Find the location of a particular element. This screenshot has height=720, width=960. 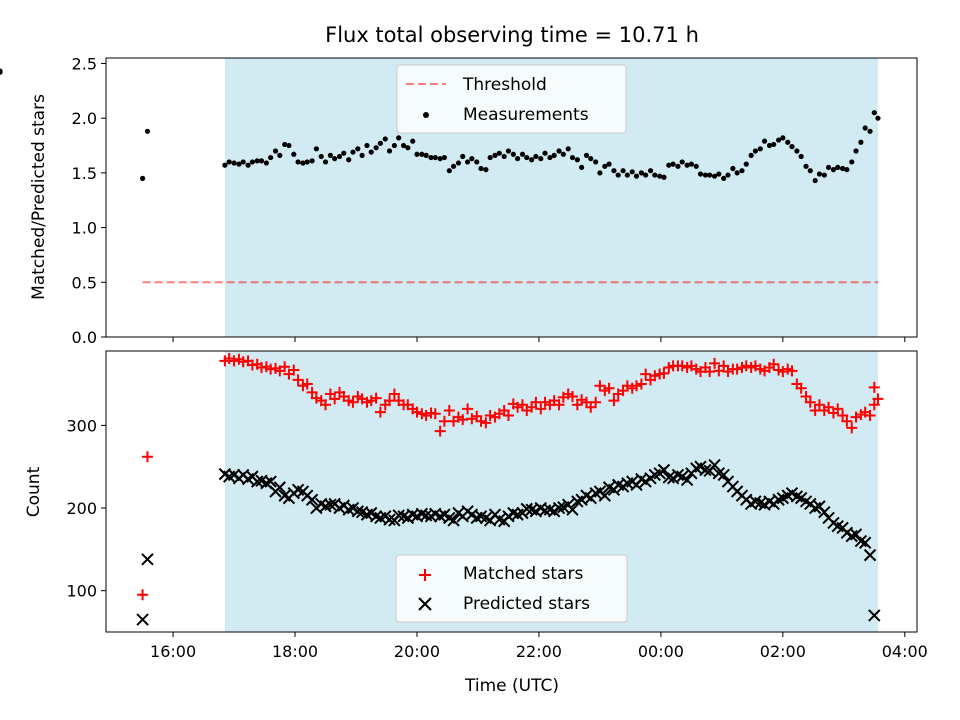

top-y-tick-label: 0.0 is located at coordinates (84, 337).